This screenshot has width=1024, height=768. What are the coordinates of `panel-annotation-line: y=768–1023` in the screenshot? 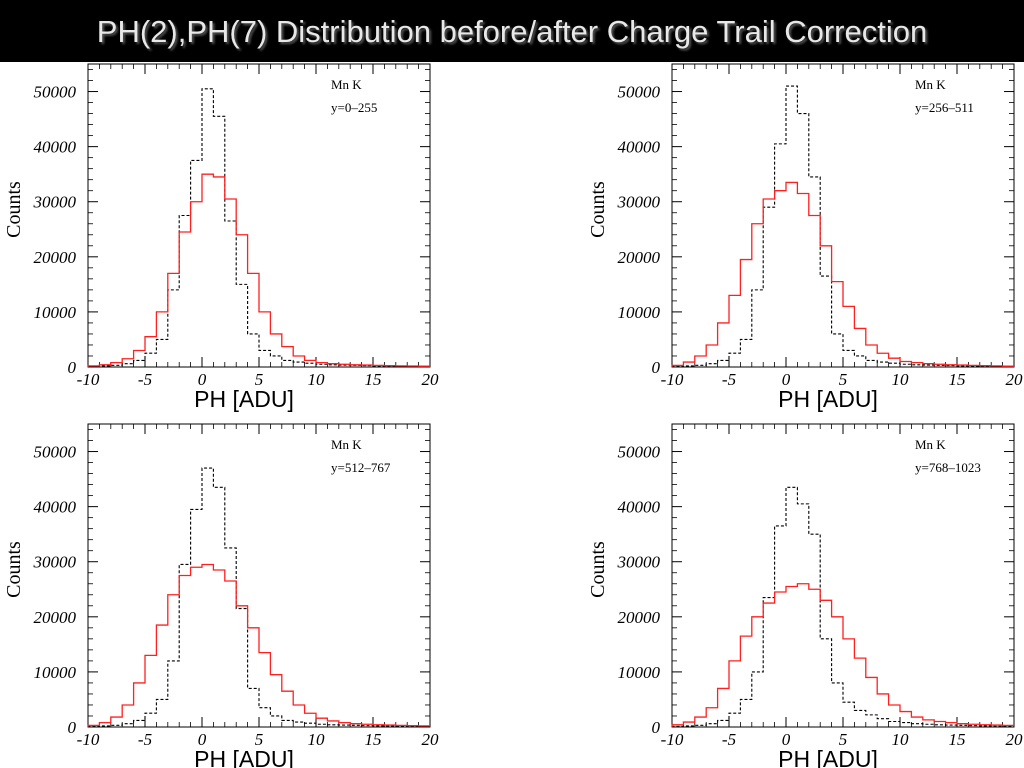 It's located at (948, 467).